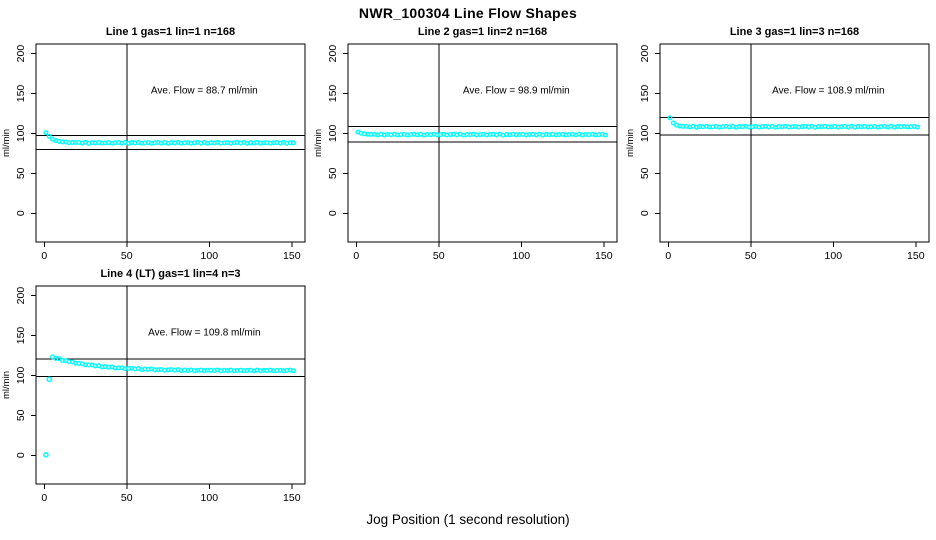  What do you see at coordinates (170, 274) in the screenshot?
I see `subplot-title-line-4: Line 4 (LT) gas=1 lin=4 n=3` at bounding box center [170, 274].